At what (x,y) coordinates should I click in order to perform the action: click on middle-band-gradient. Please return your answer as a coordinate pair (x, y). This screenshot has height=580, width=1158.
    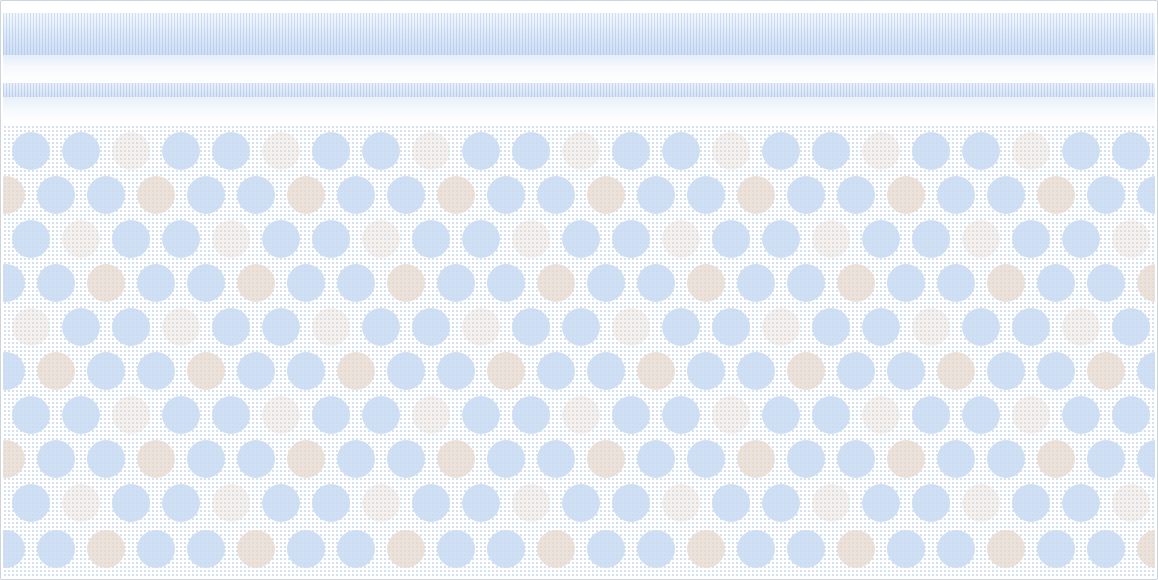
    Looking at the image, I should click on (579, 110).